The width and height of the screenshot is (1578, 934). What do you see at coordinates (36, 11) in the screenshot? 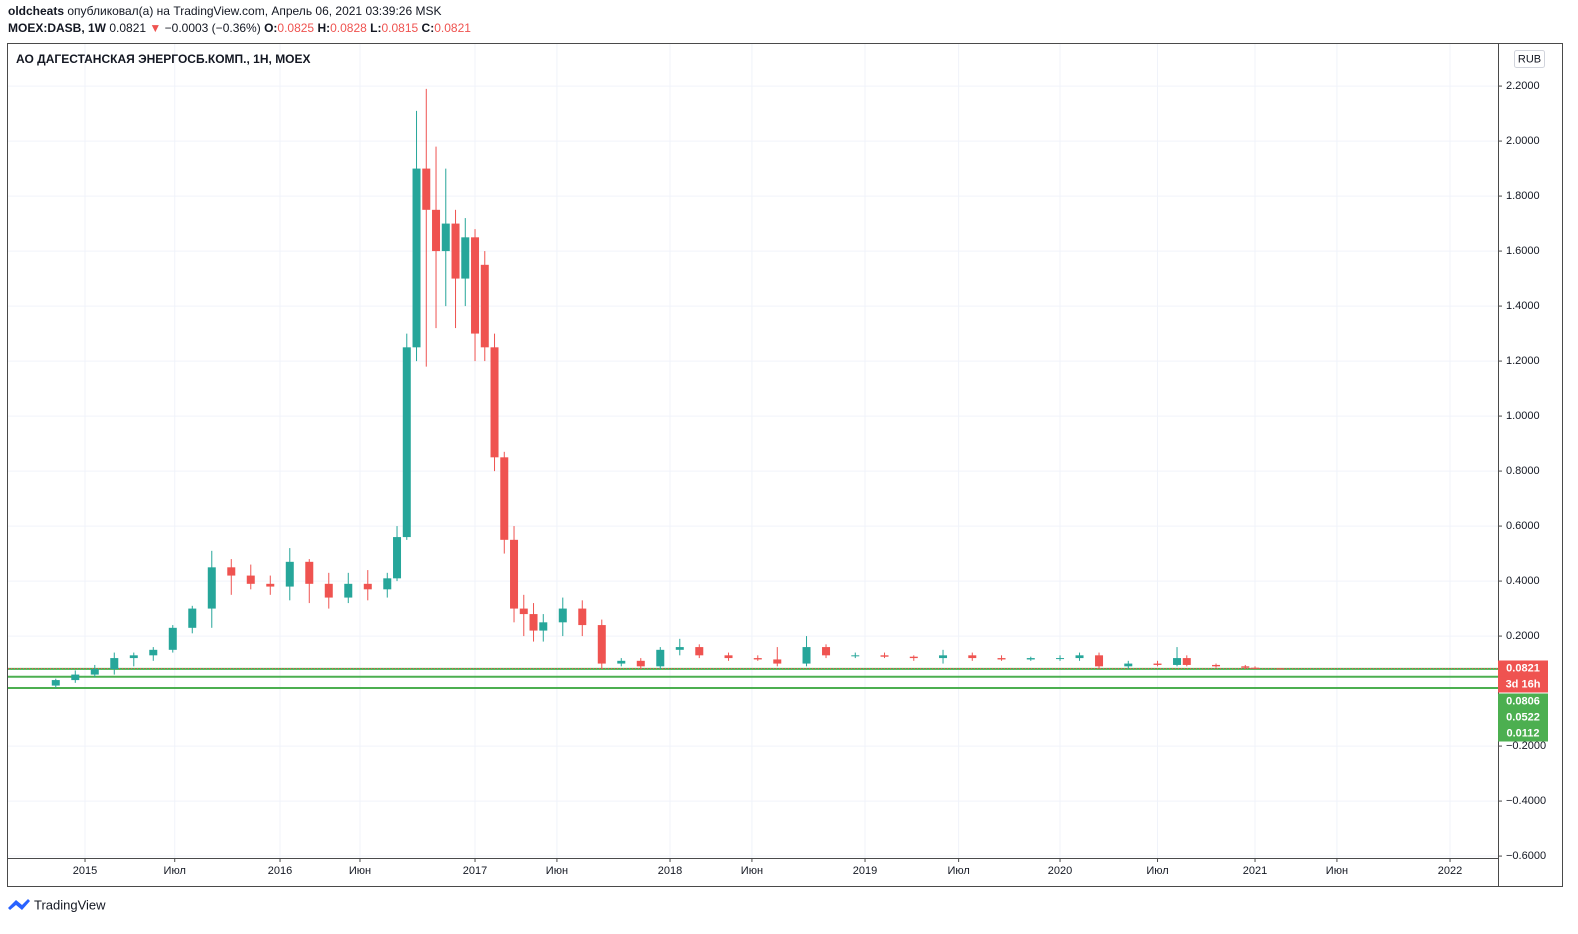
I see `author: oldcheats` at bounding box center [36, 11].